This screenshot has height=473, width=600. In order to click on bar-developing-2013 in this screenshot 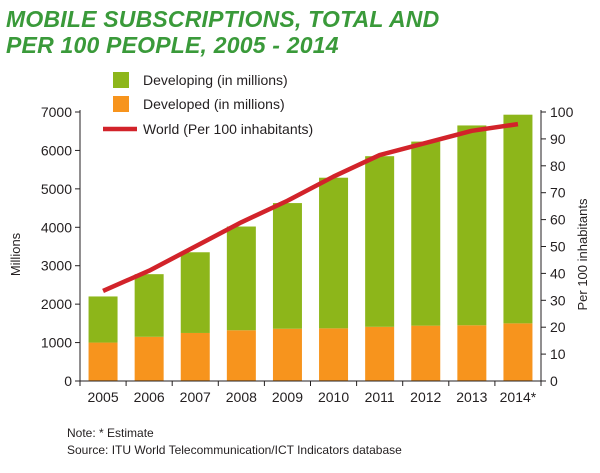, I will do `click(472, 225)`.